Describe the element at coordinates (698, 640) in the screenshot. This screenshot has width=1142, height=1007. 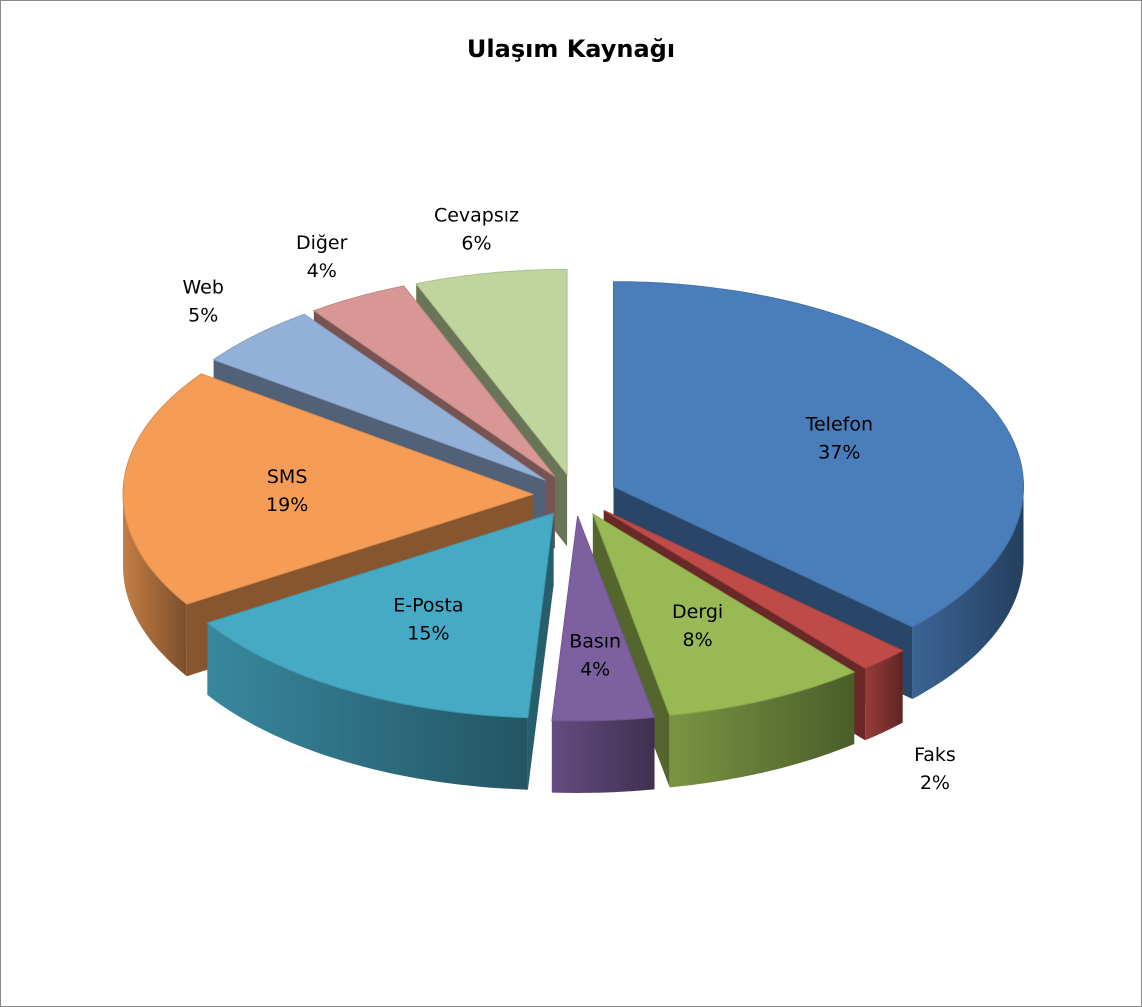
I see `slice-value-label: 8%` at that location.